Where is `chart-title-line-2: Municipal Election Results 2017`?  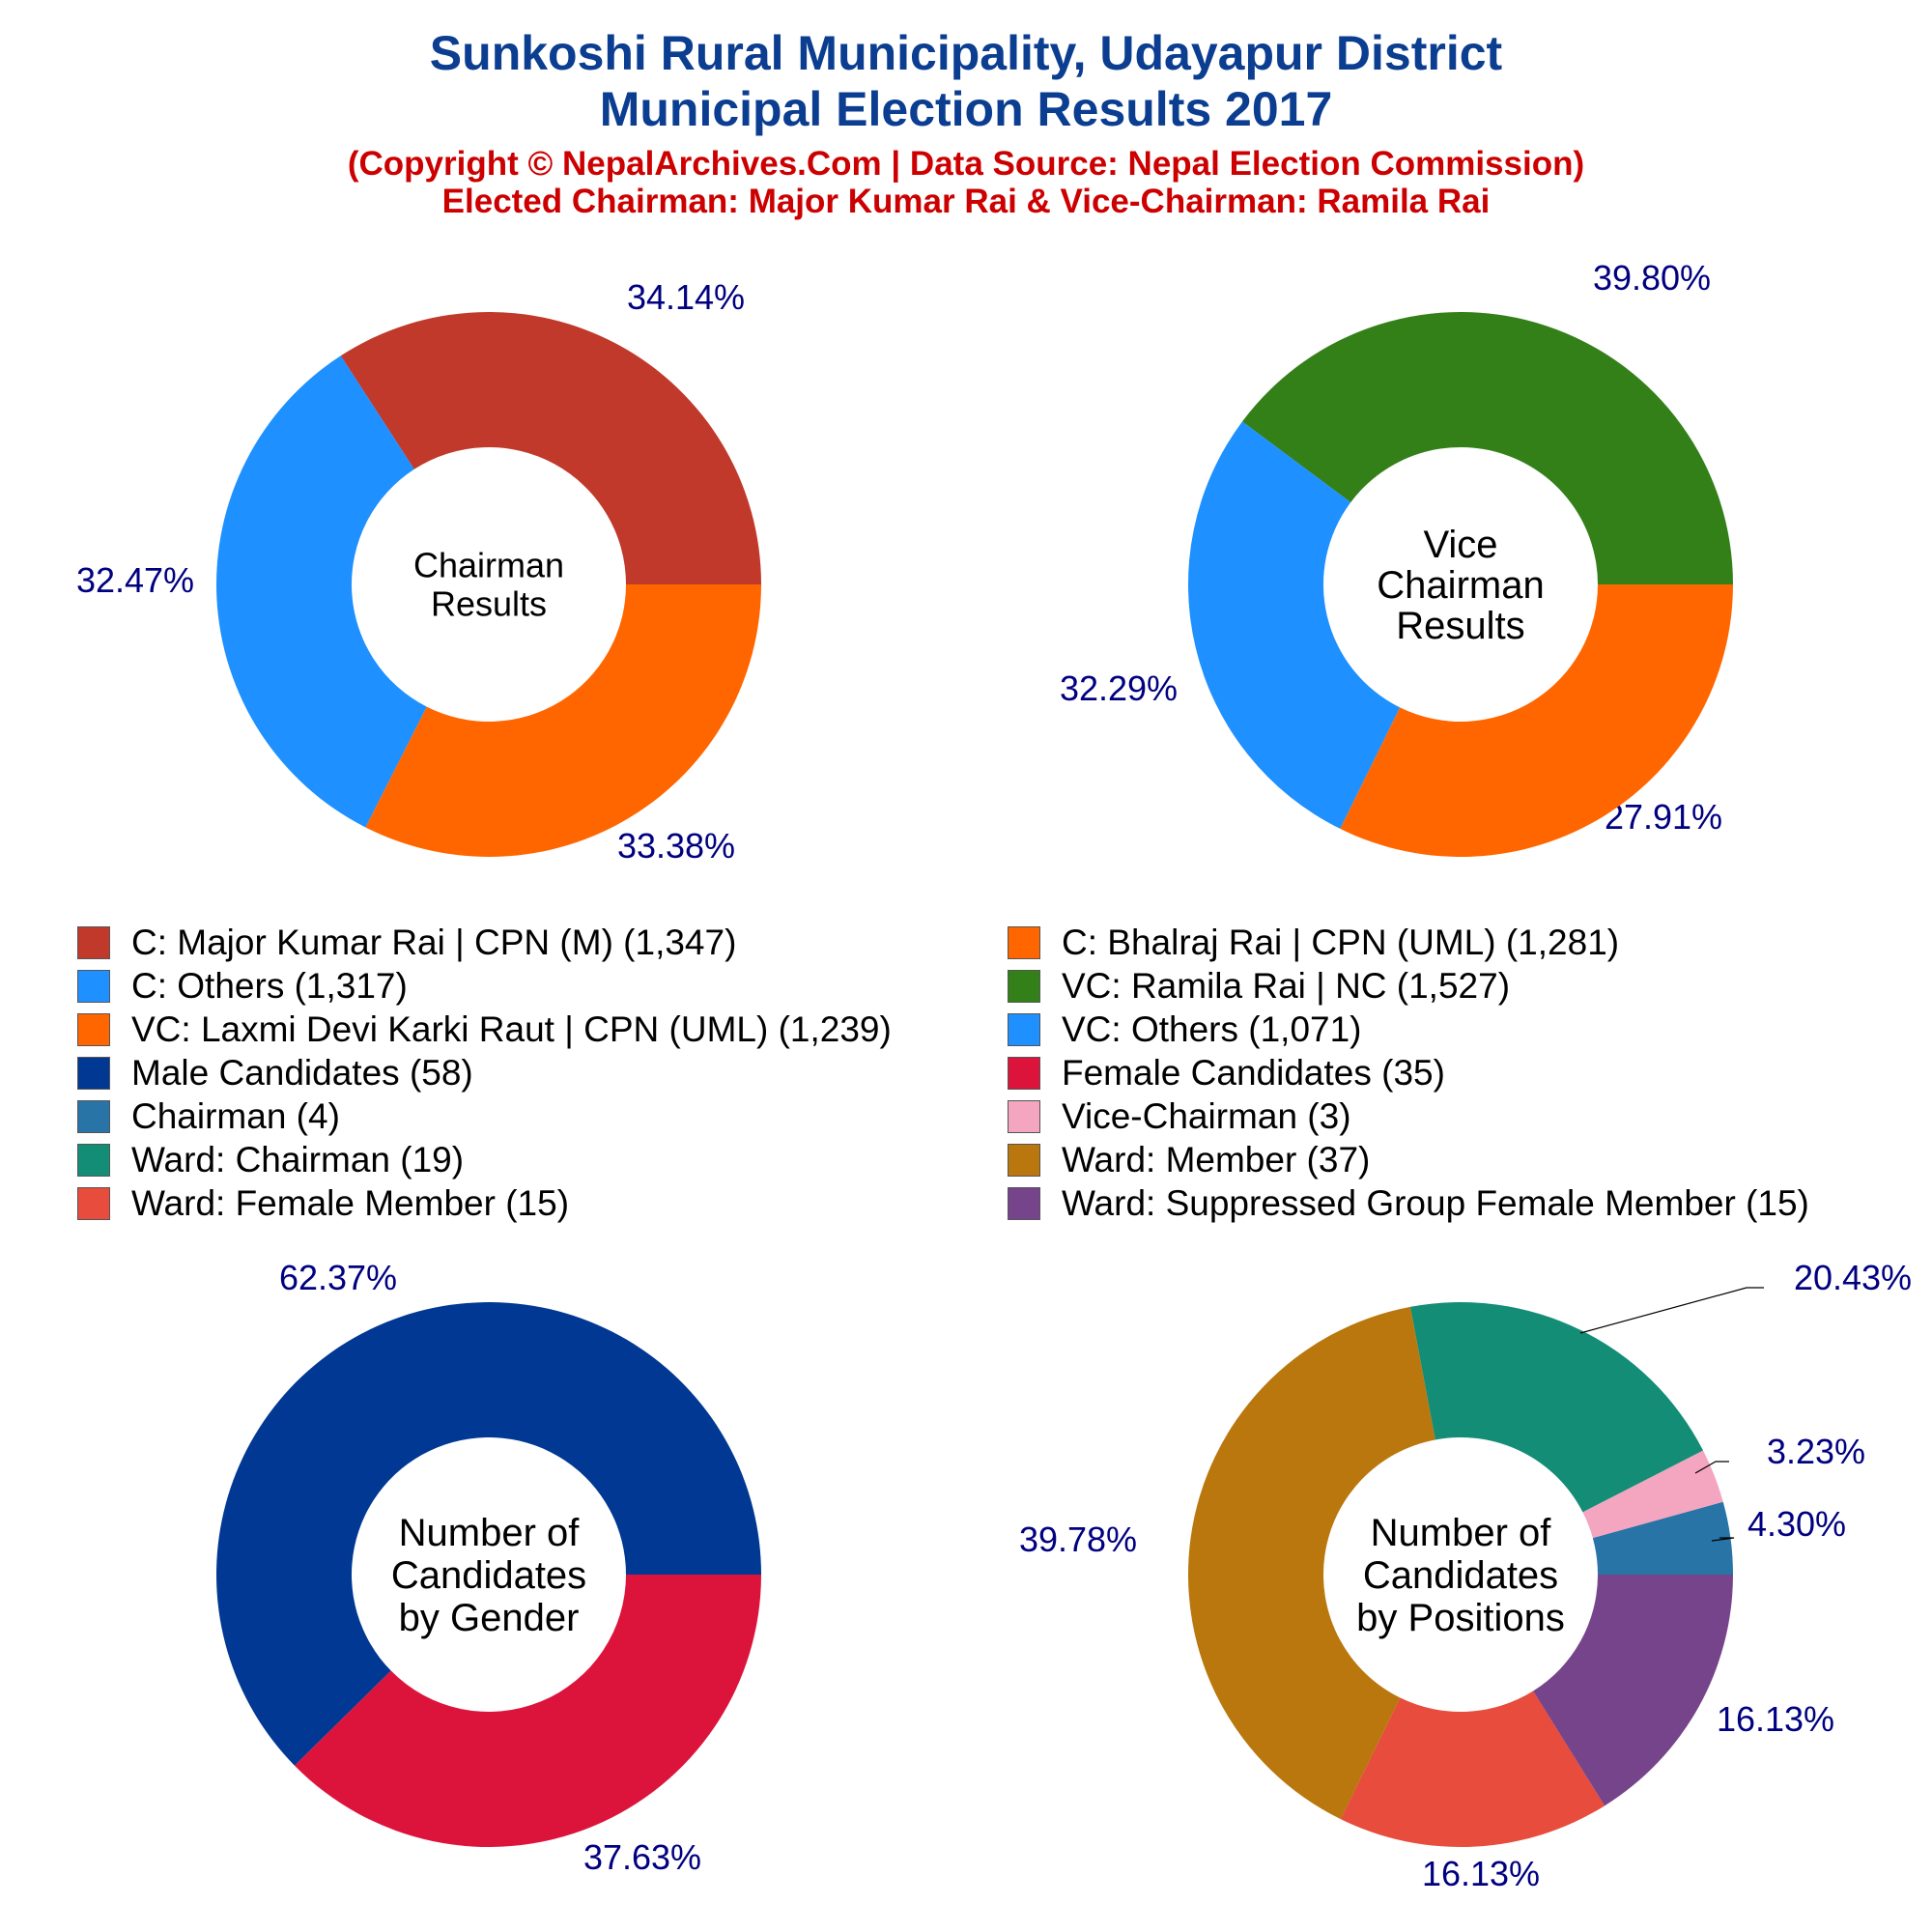 chart-title-line-2: Municipal Election Results 2017 is located at coordinates (966, 109).